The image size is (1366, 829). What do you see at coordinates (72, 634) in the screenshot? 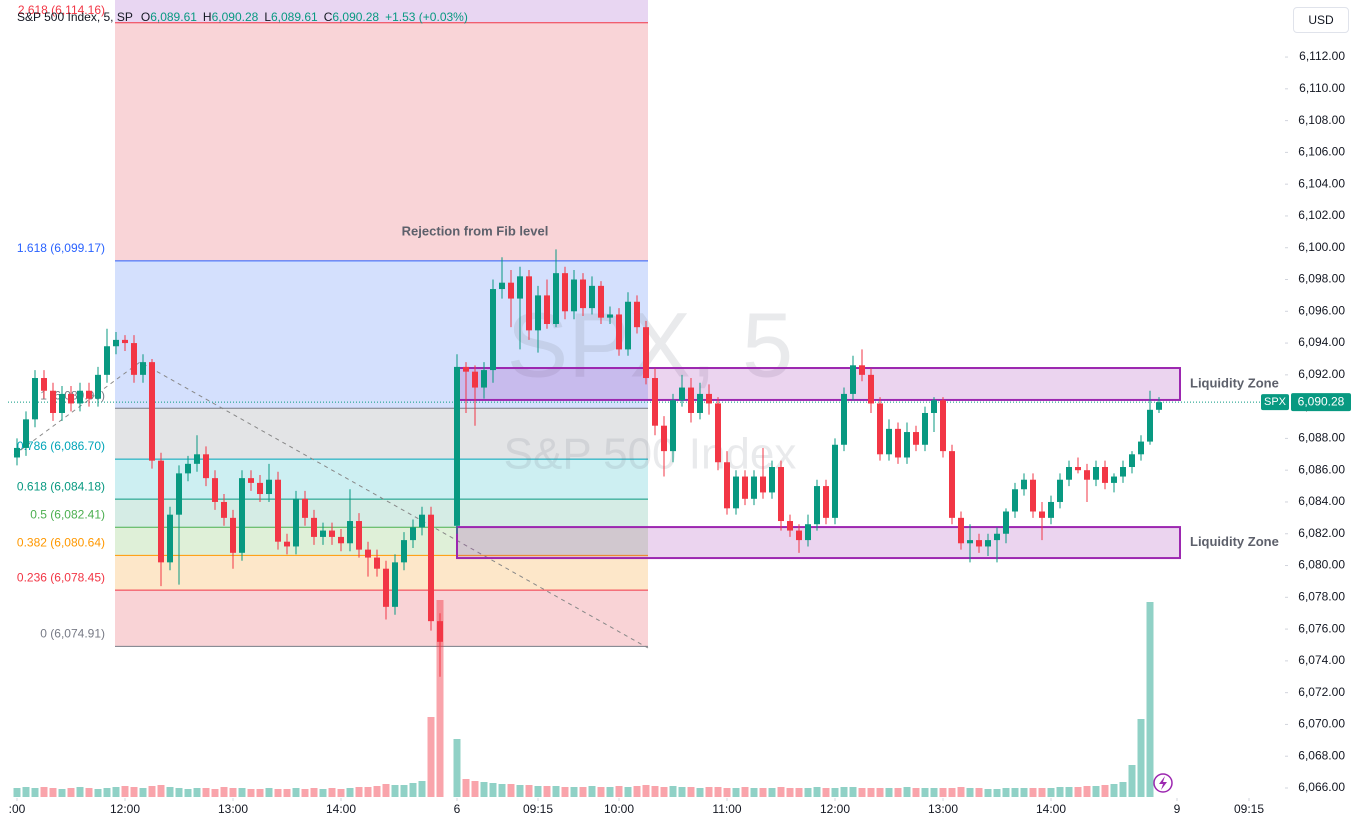
I see `fib-label: 0 (6,074.91)` at bounding box center [72, 634].